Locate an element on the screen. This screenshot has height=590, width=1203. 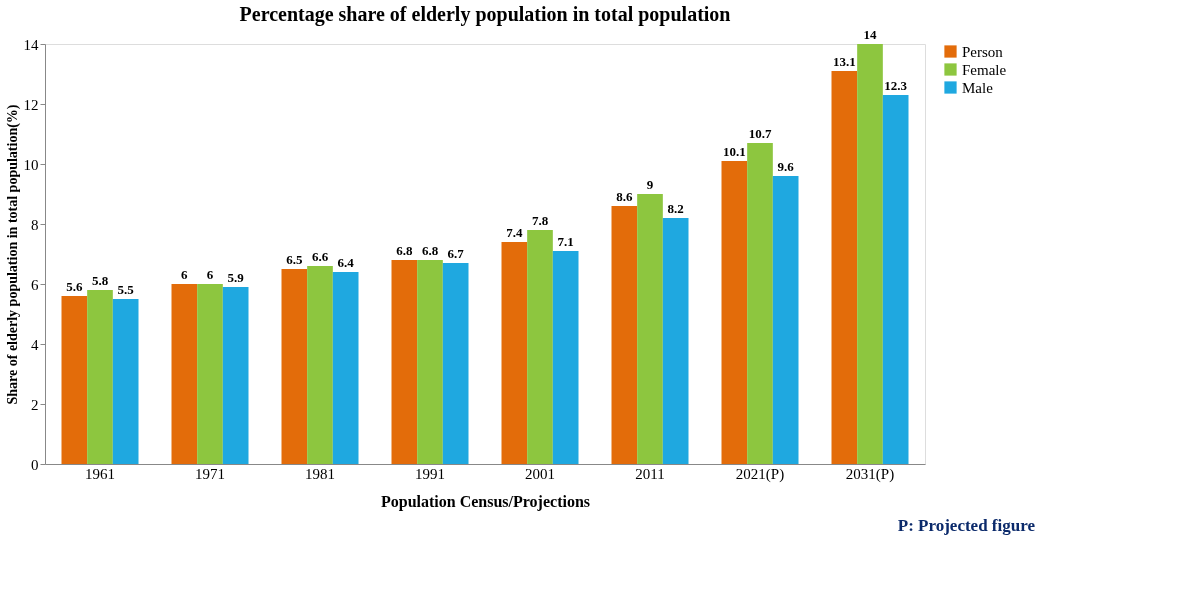
data-label: 10.1 is located at coordinates (734, 151).